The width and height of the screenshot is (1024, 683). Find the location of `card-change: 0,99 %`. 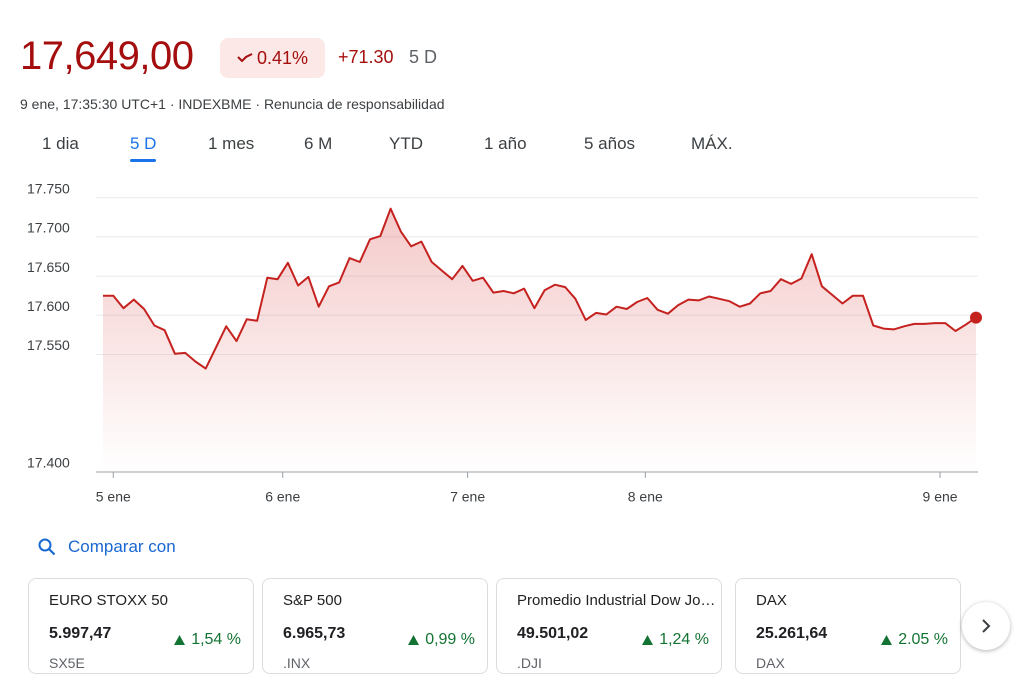

card-change: 0,99 % is located at coordinates (441, 640).